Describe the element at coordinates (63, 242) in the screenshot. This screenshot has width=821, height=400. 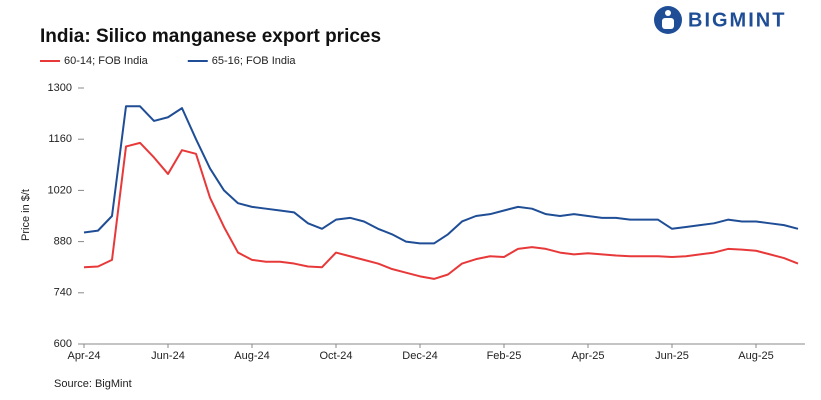
I see `y-tick-label: 880` at that location.